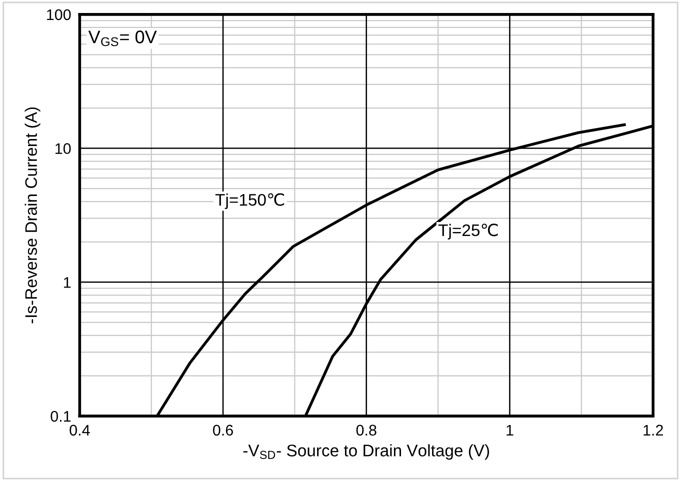  What do you see at coordinates (249, 201) in the screenshot?
I see `text: Tj=150℃` at bounding box center [249, 201].